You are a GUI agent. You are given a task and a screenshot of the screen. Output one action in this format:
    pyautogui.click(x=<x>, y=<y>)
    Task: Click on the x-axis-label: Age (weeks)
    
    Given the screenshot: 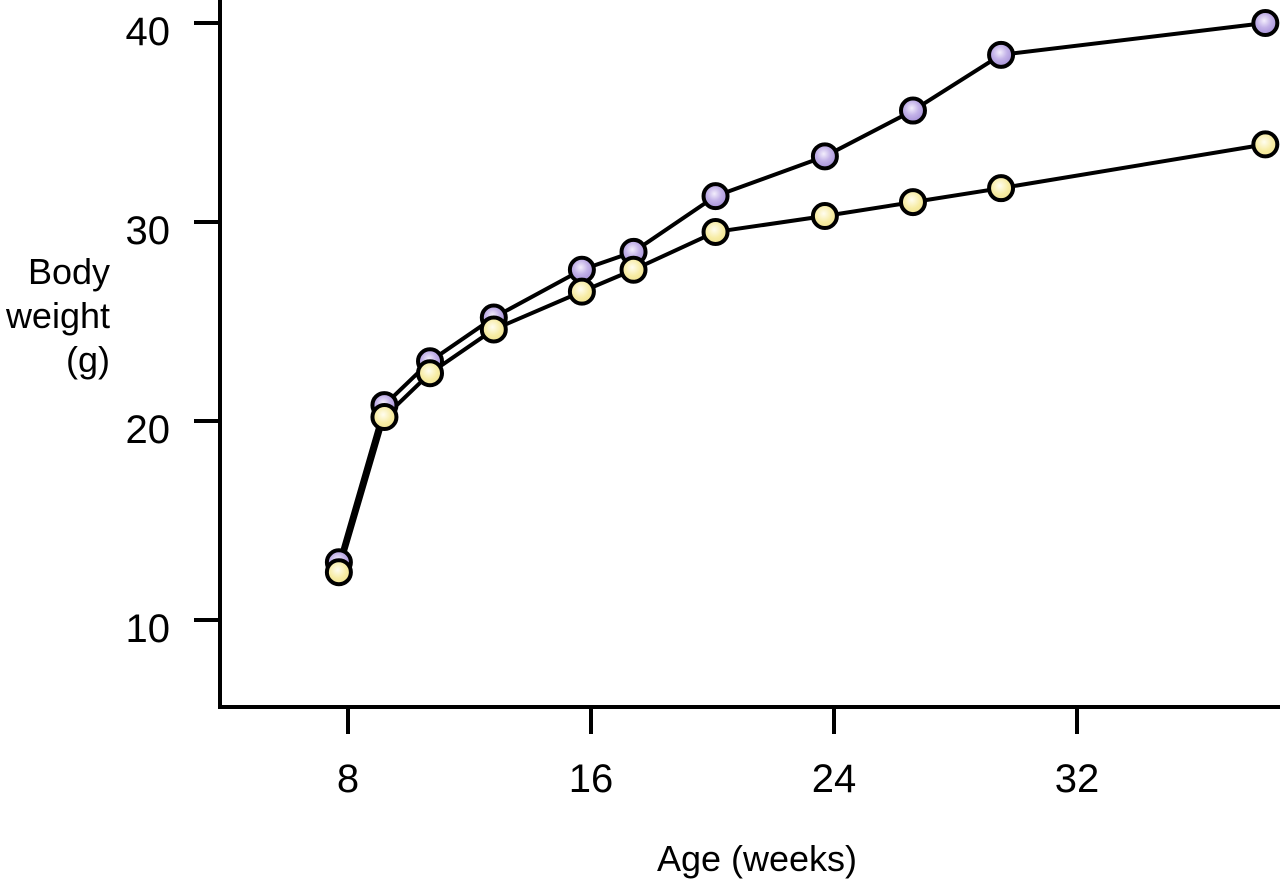 What is the action you would take?
    pyautogui.click(x=757, y=858)
    